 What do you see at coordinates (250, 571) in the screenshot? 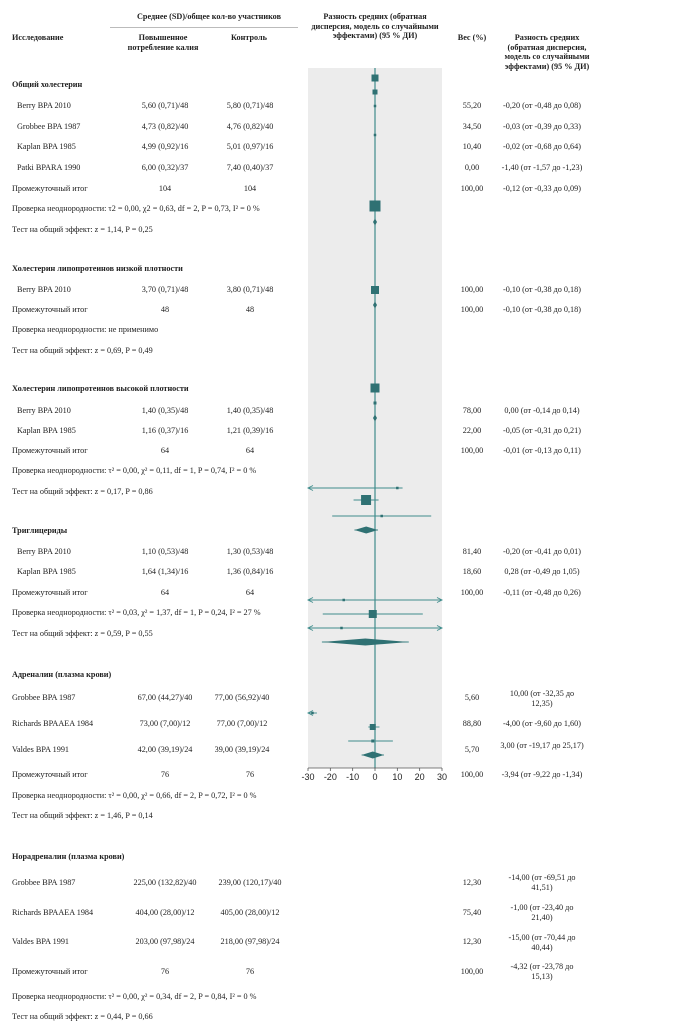
I see `control-value: 1,36 (0,84)/16` at bounding box center [250, 571].